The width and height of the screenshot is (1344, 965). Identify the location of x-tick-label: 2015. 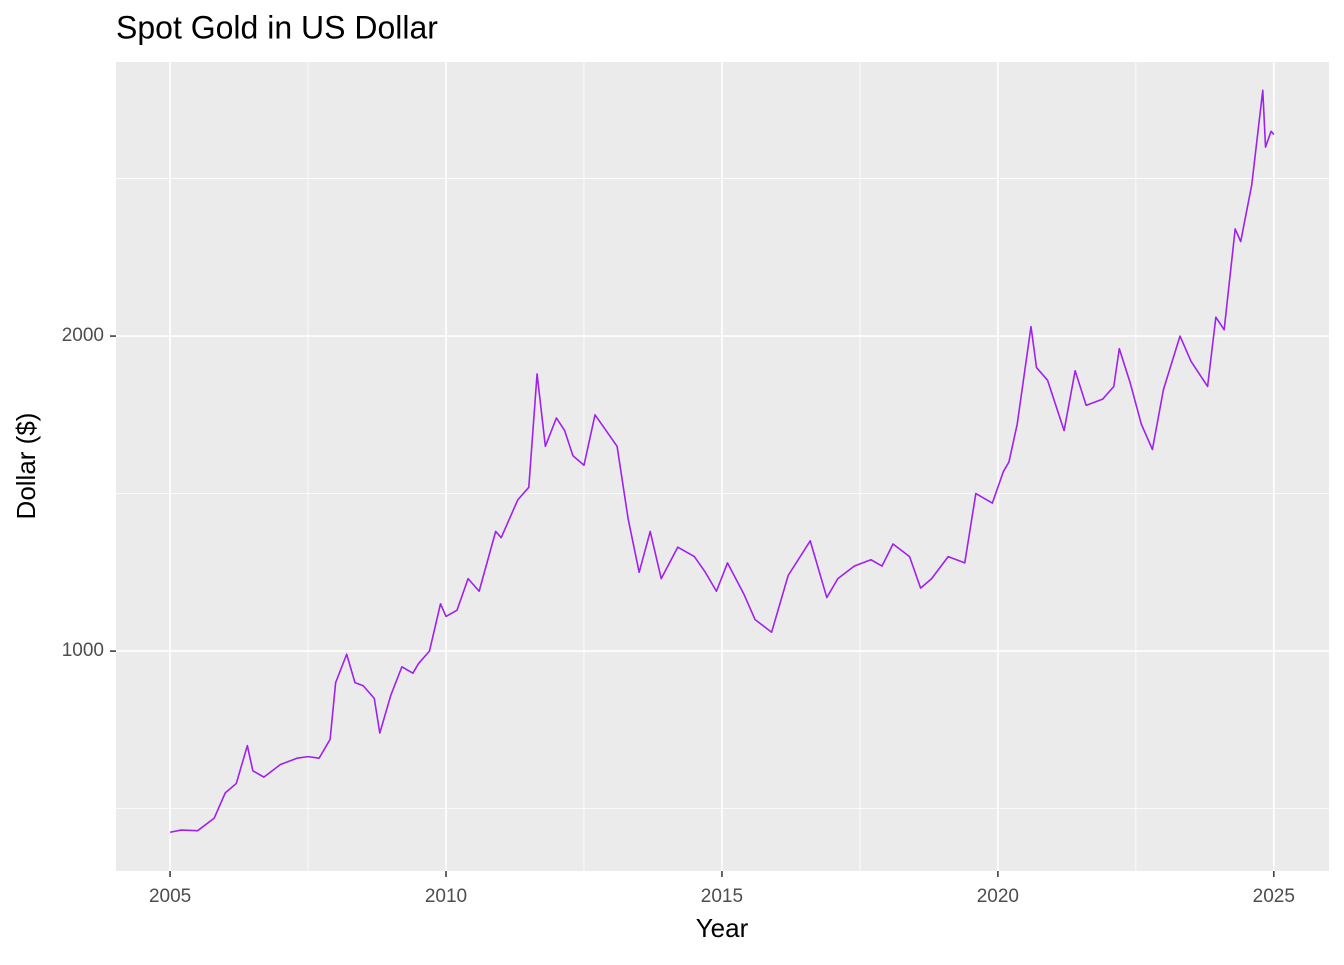
(722, 896).